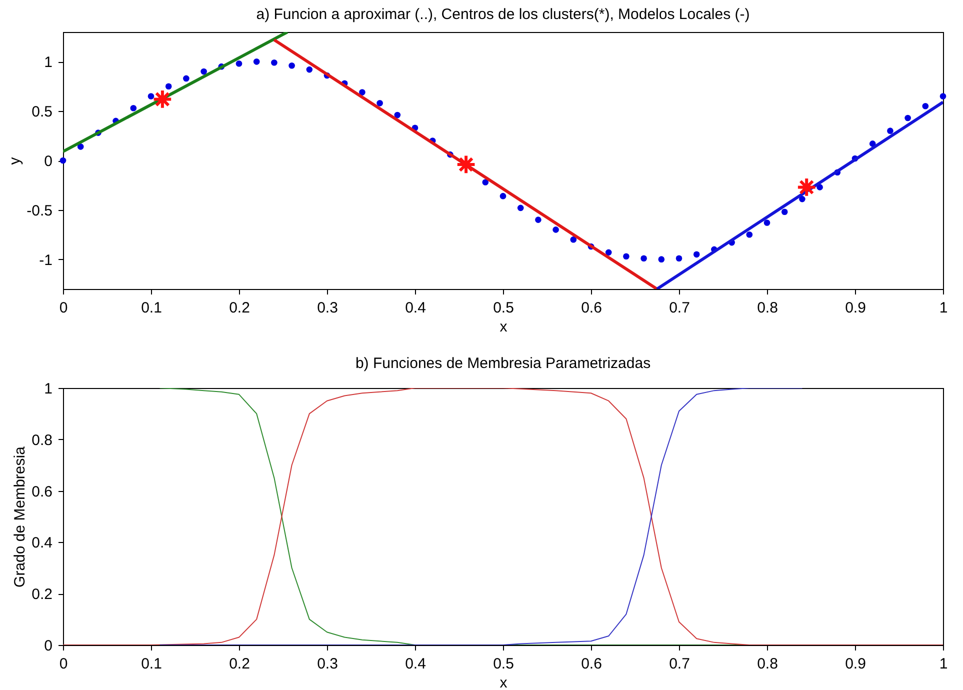  Describe the element at coordinates (42, 543) in the screenshot. I see `y-tick-label: 0.4` at that location.